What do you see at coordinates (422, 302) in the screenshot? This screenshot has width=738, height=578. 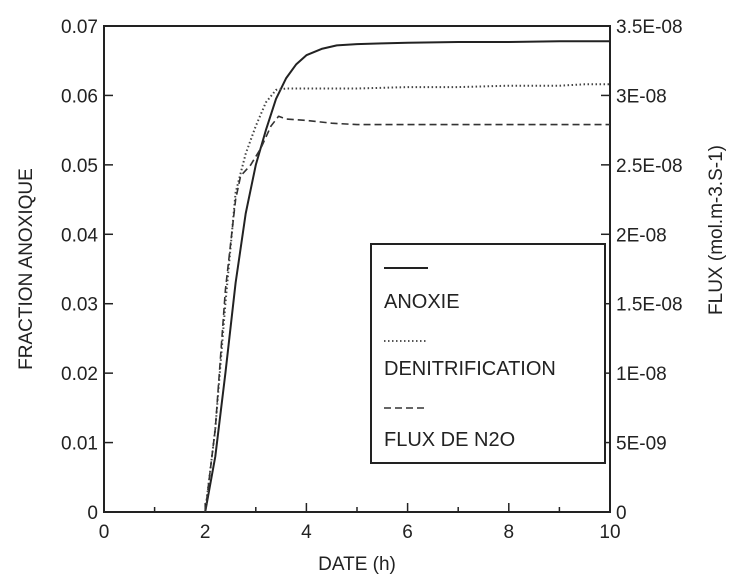 I see `legend-label-anoxie: ANOXIE` at bounding box center [422, 302].